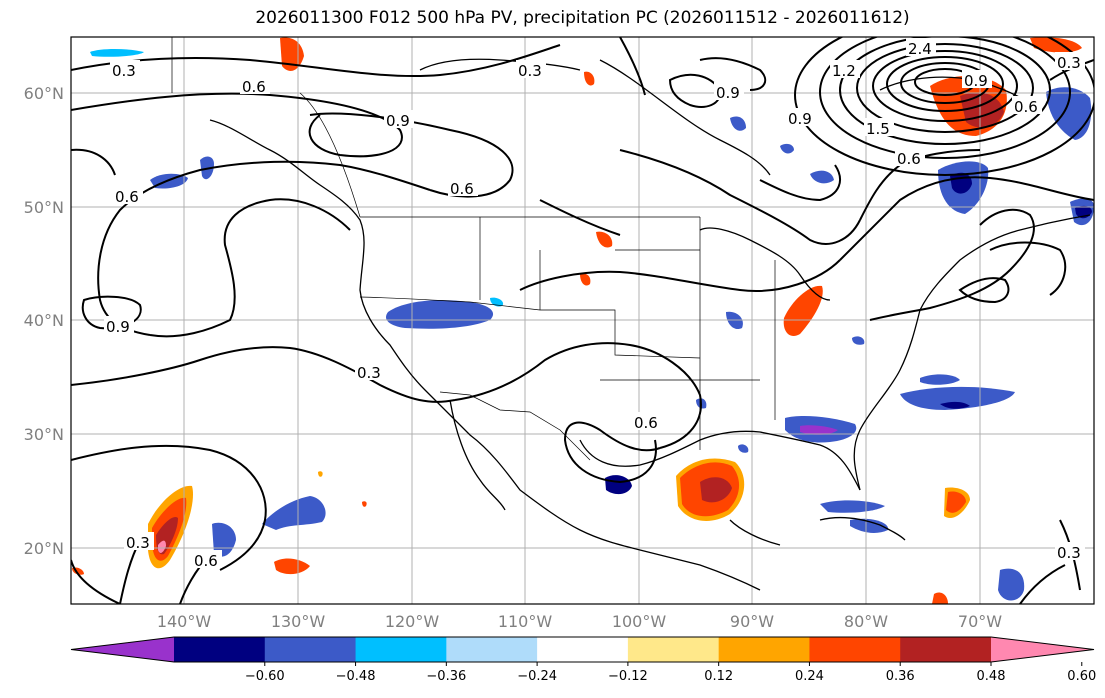 This screenshot has width=1105, height=698. Describe the element at coordinates (356, 676) in the screenshot. I see `colorbar-tick-label: −0.48` at that location.